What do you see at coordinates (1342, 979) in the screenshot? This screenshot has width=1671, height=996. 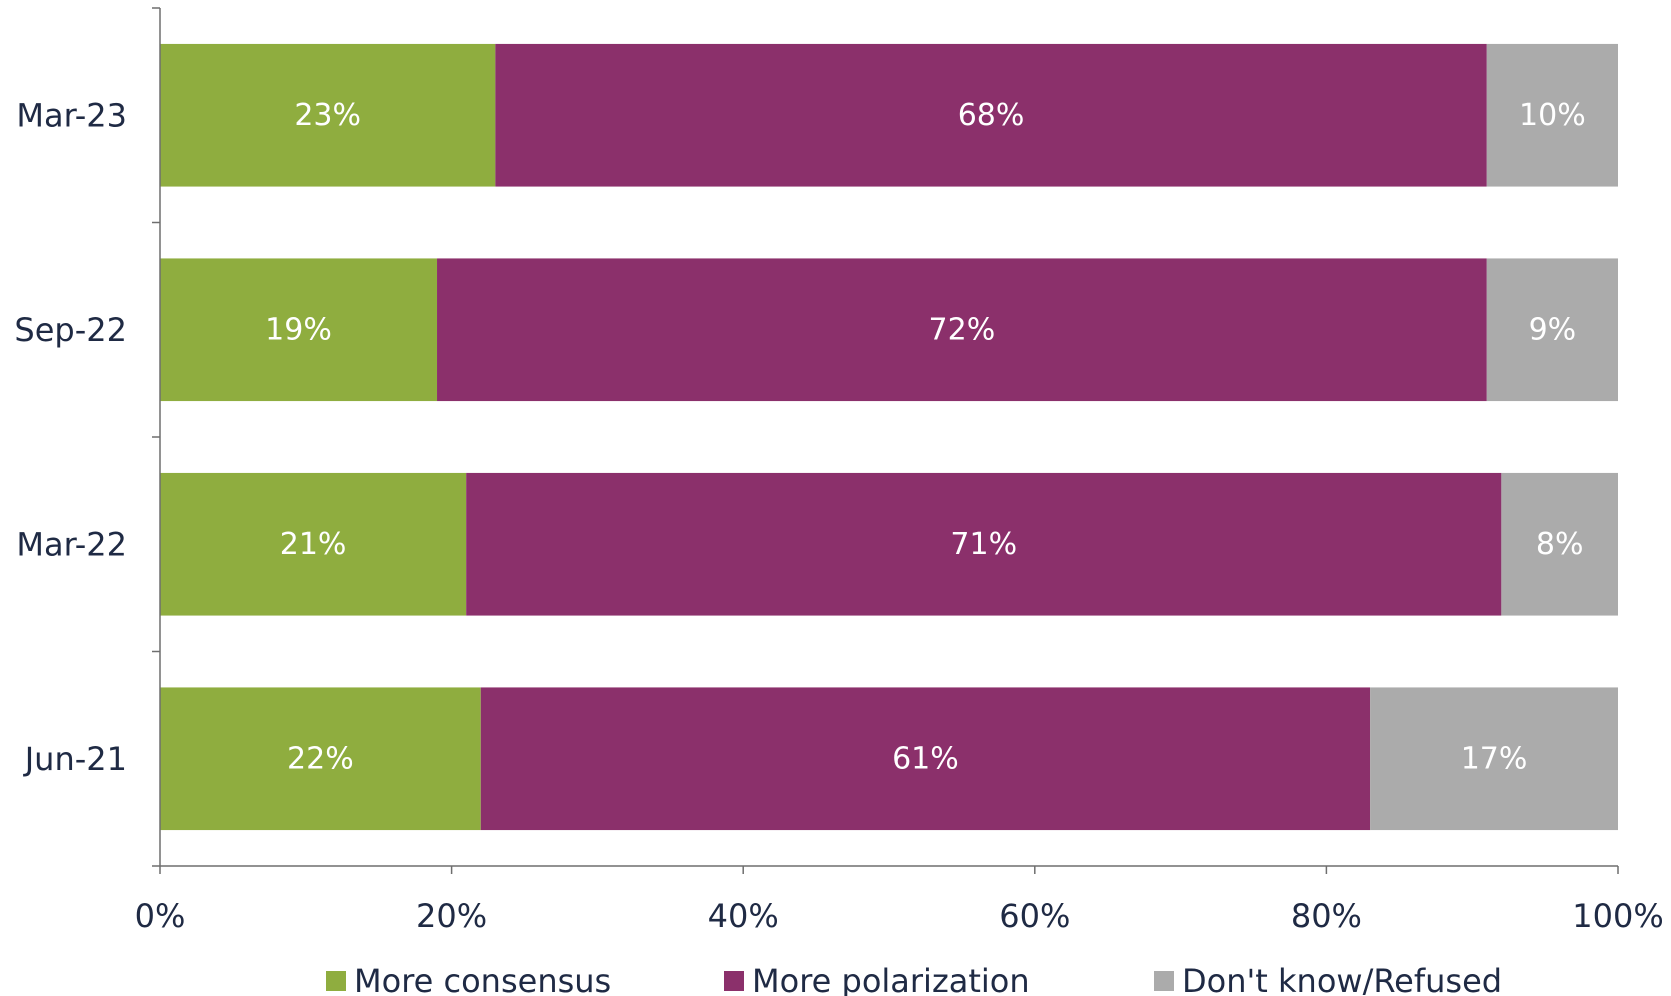 I see `legend-label: Don't know/Refused` at bounding box center [1342, 979].